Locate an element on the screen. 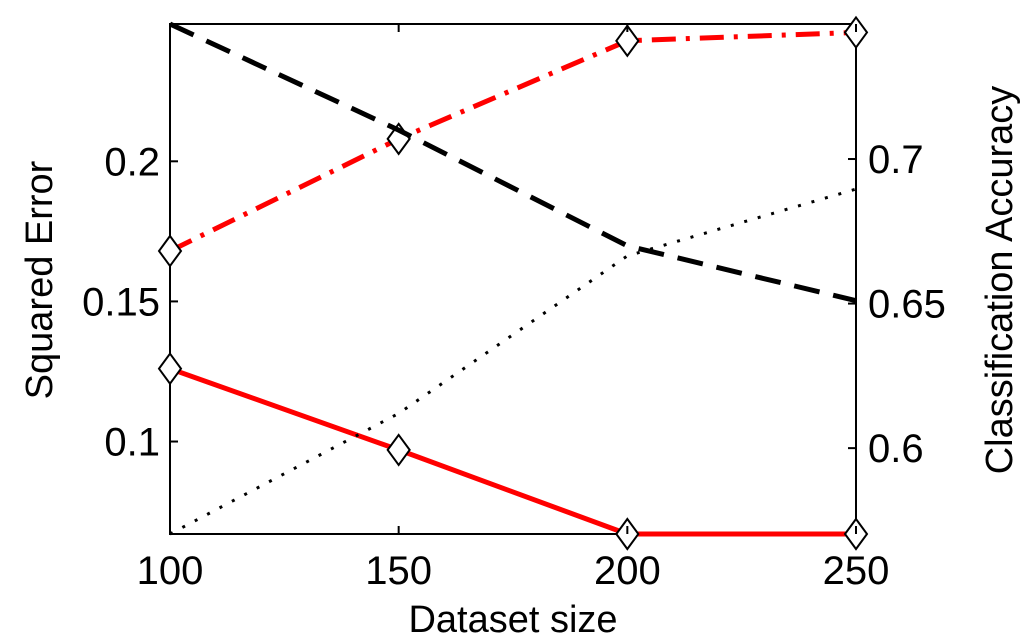 The height and width of the screenshot is (642, 1029). y-right-tick-label: 0.6 is located at coordinates (896, 449).